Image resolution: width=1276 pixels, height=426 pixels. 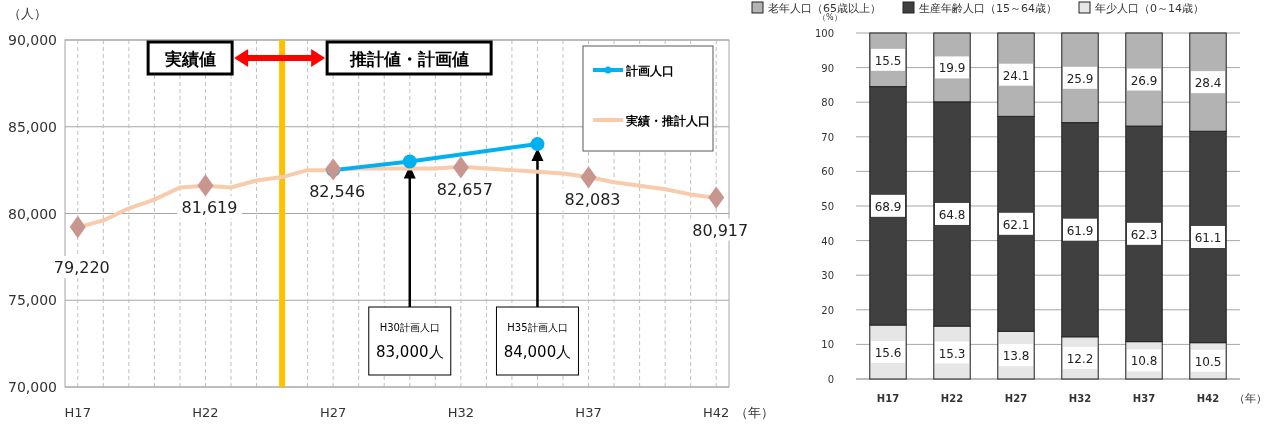 I want to click on legend-label: 実績・推計人口, so click(x=667, y=121).